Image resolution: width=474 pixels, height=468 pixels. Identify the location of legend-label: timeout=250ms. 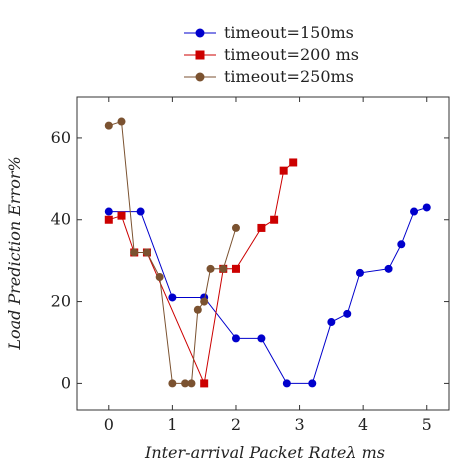
(289, 76).